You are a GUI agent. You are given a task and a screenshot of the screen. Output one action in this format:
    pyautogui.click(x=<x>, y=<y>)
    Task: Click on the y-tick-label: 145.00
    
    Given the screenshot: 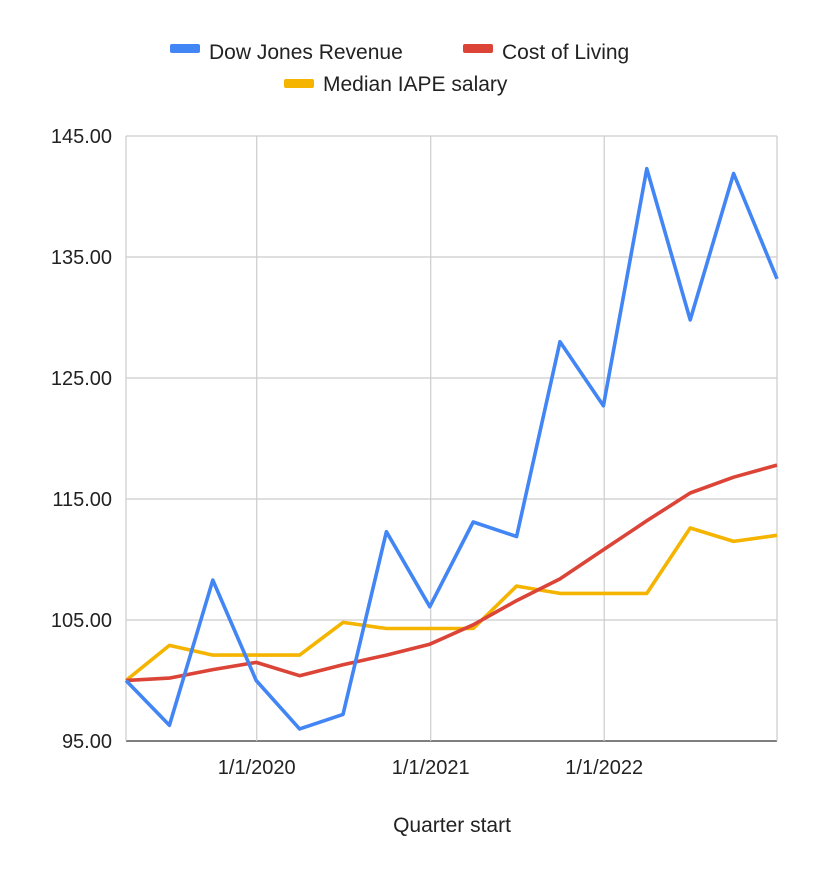 What is the action you would take?
    pyautogui.click(x=81, y=137)
    